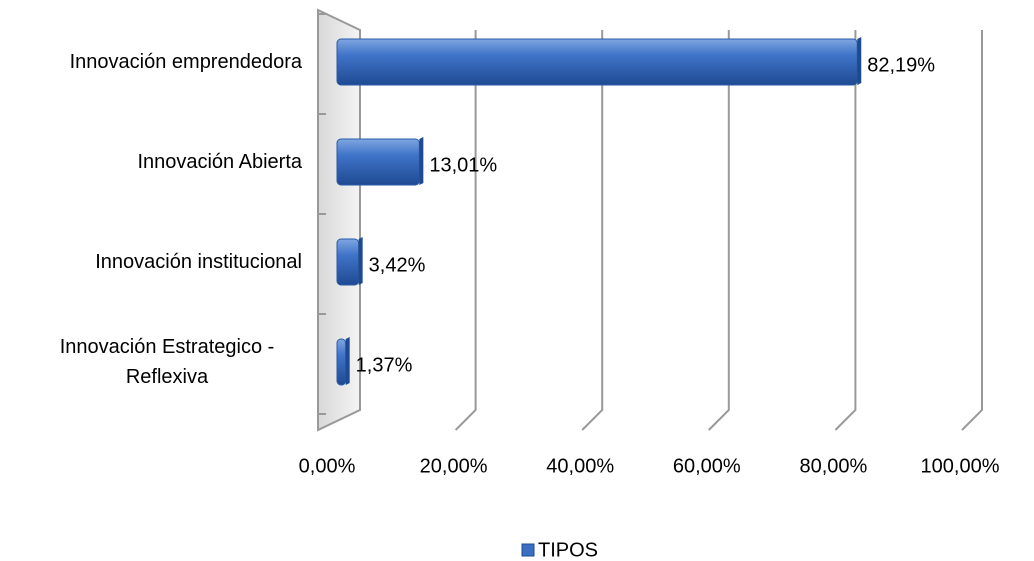 The width and height of the screenshot is (1034, 561). What do you see at coordinates (339, 220) in the screenshot?
I see `side-wall` at bounding box center [339, 220].